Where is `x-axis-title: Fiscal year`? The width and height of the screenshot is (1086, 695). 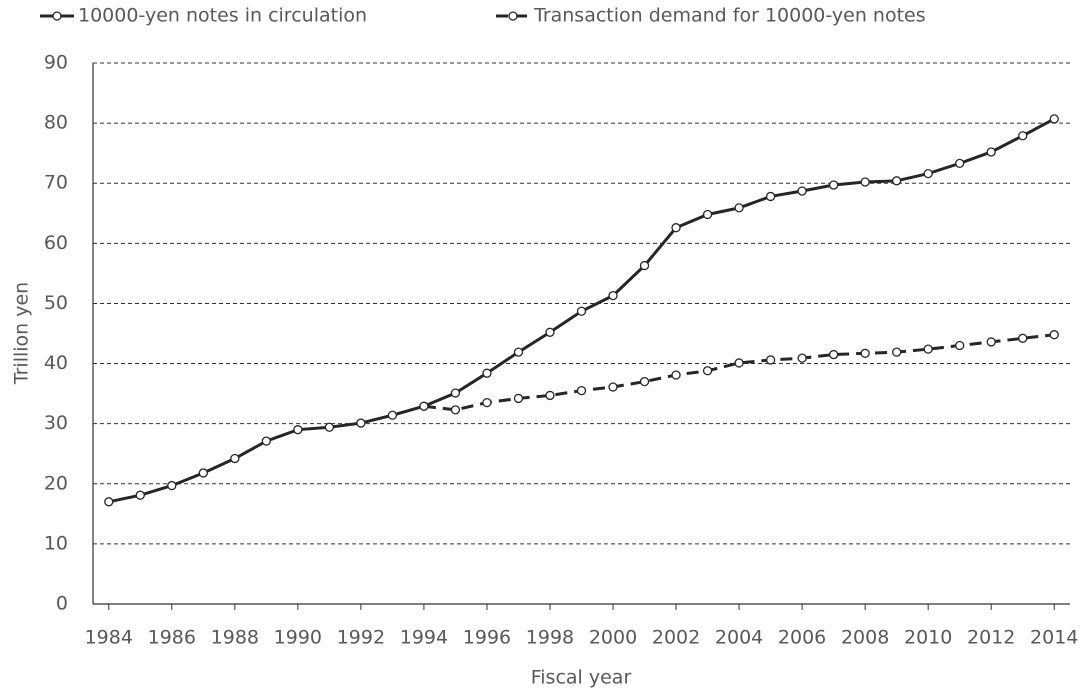 x-axis-title: Fiscal year is located at coordinates (581, 678).